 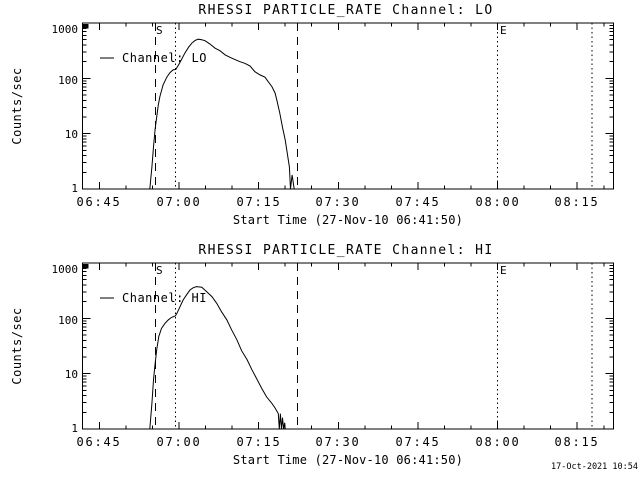 What do you see at coordinates (346, 10) in the screenshot?
I see `chart-title-lo: RHESSI PARTICLE_RATE Channel: LO` at bounding box center [346, 10].